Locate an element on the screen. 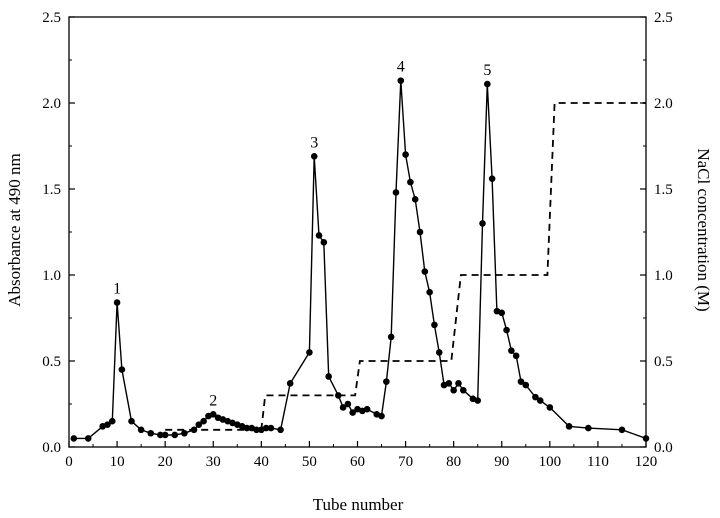 Image resolution: width=720 pixels, height=518 pixels. x-tick-label: 50 is located at coordinates (309, 462).